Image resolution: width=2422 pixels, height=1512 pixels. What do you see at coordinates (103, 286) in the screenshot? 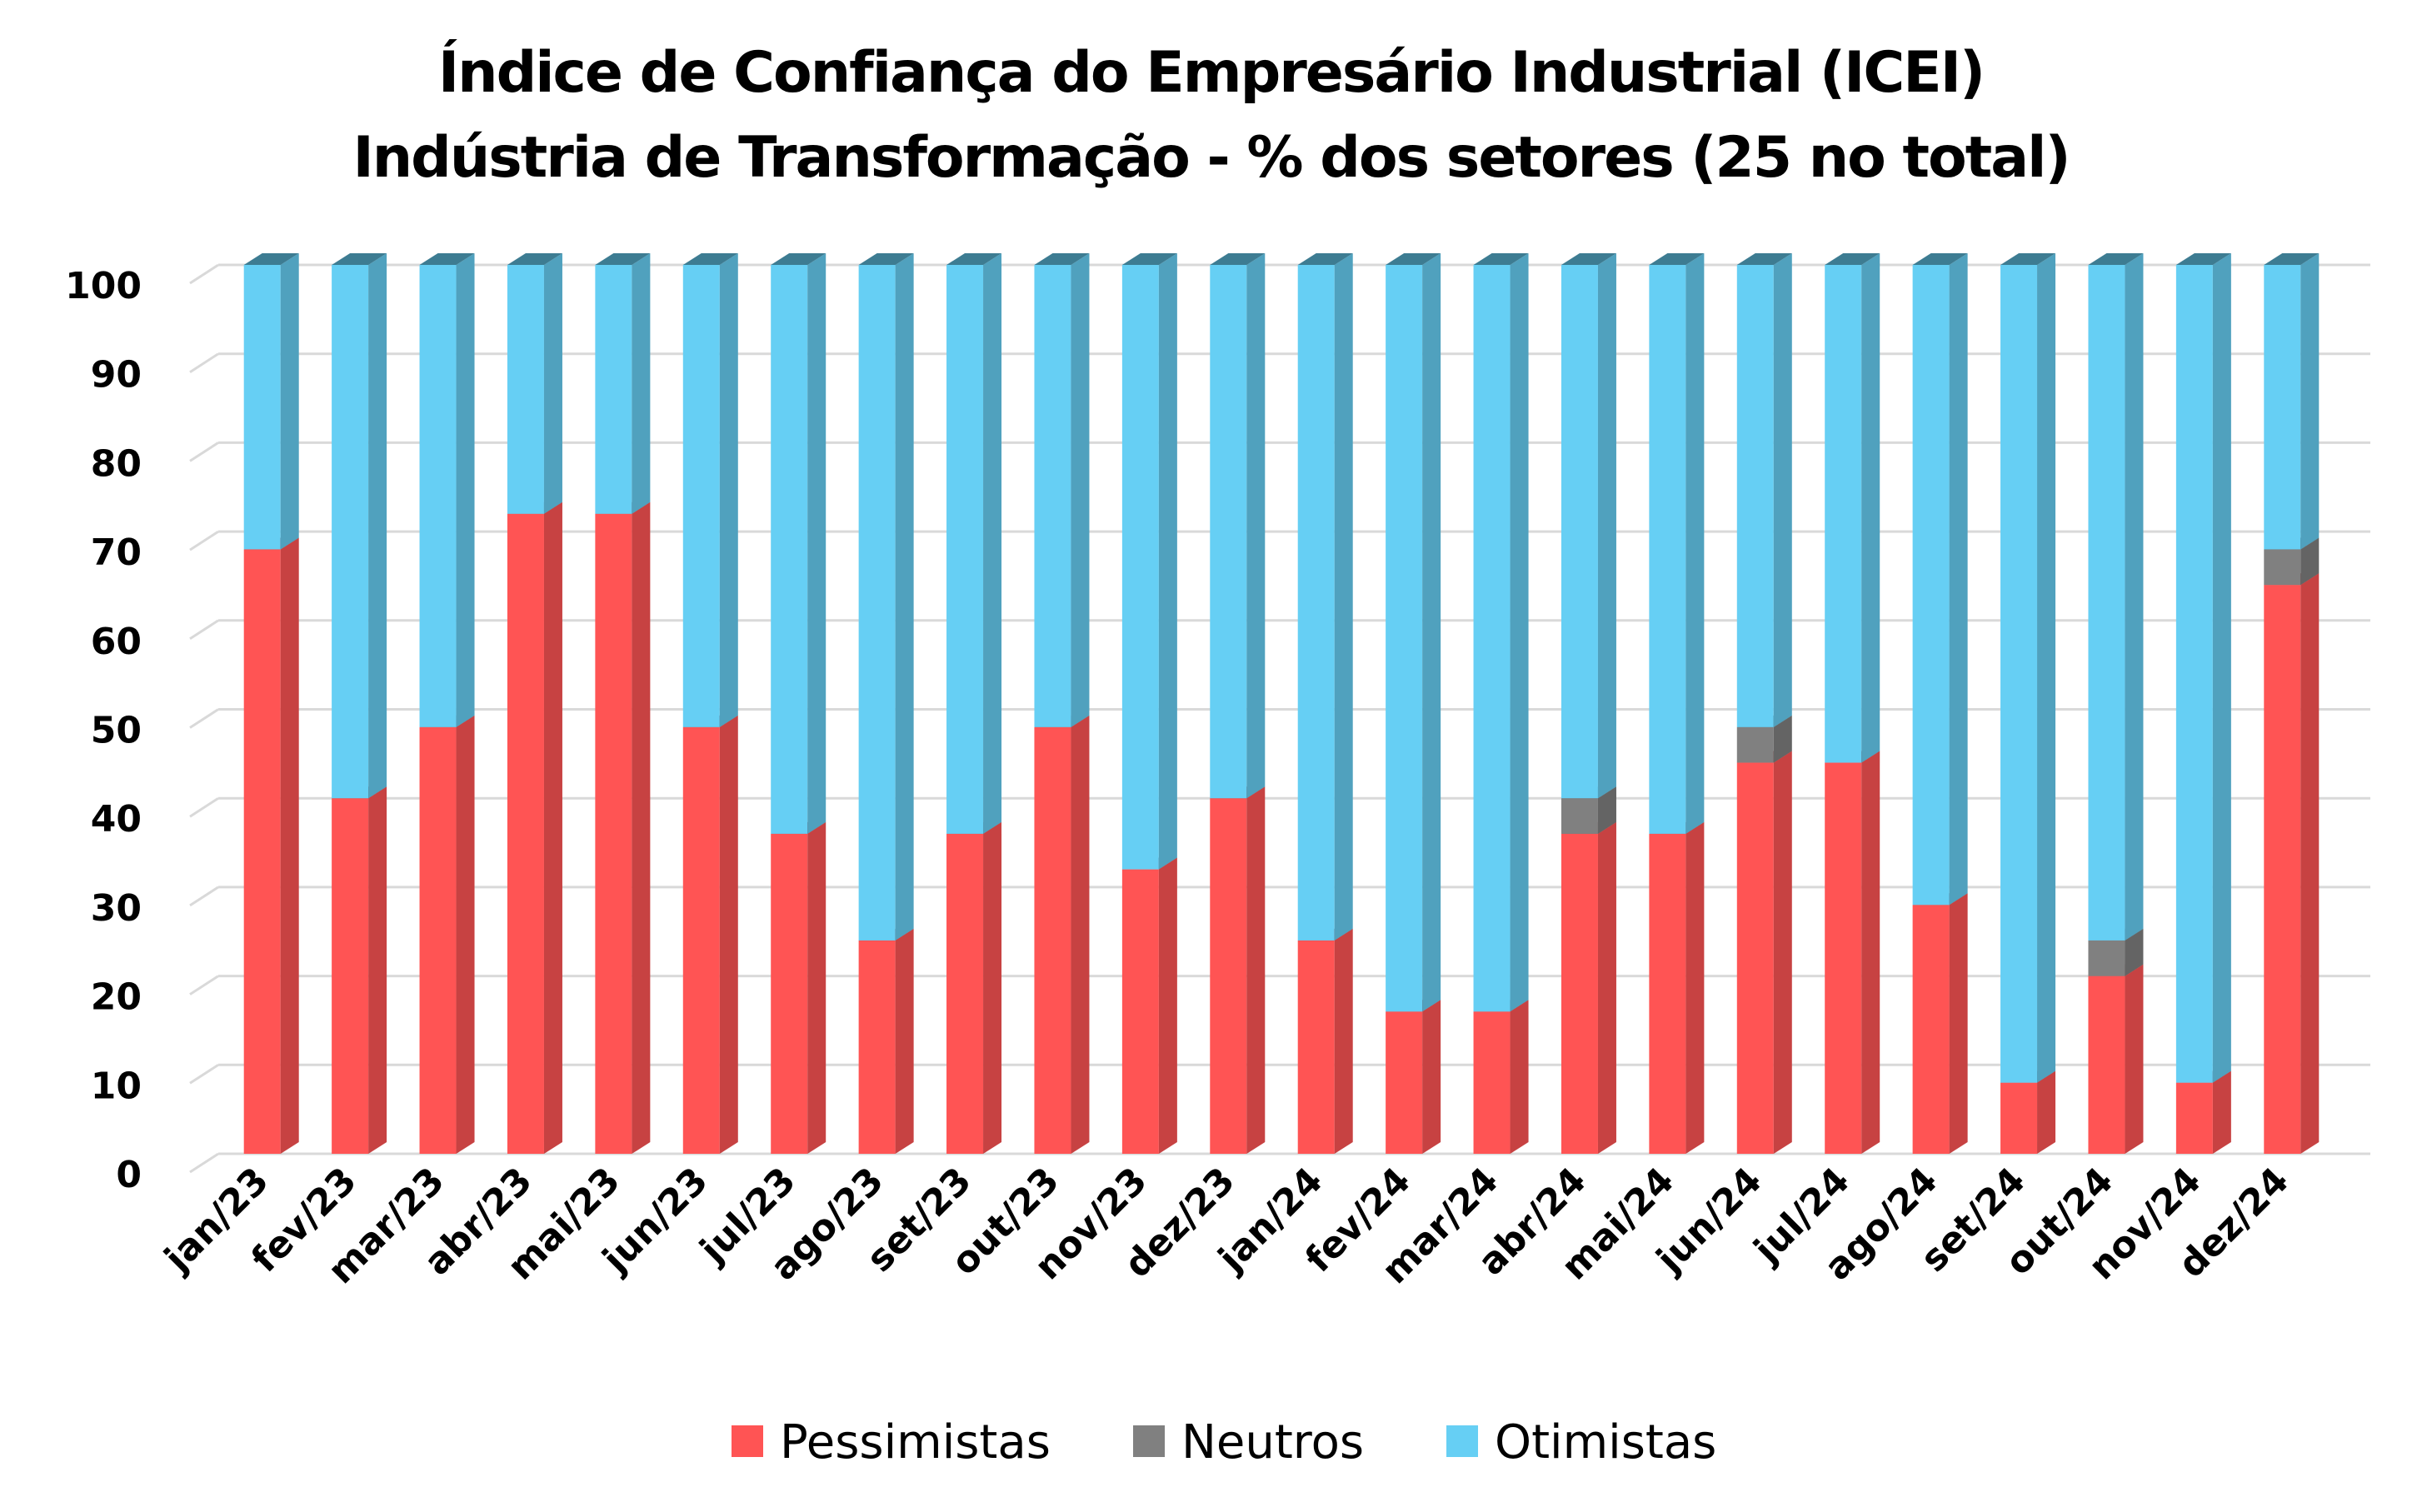
I see `y-tick-label: 100` at bounding box center [103, 286].